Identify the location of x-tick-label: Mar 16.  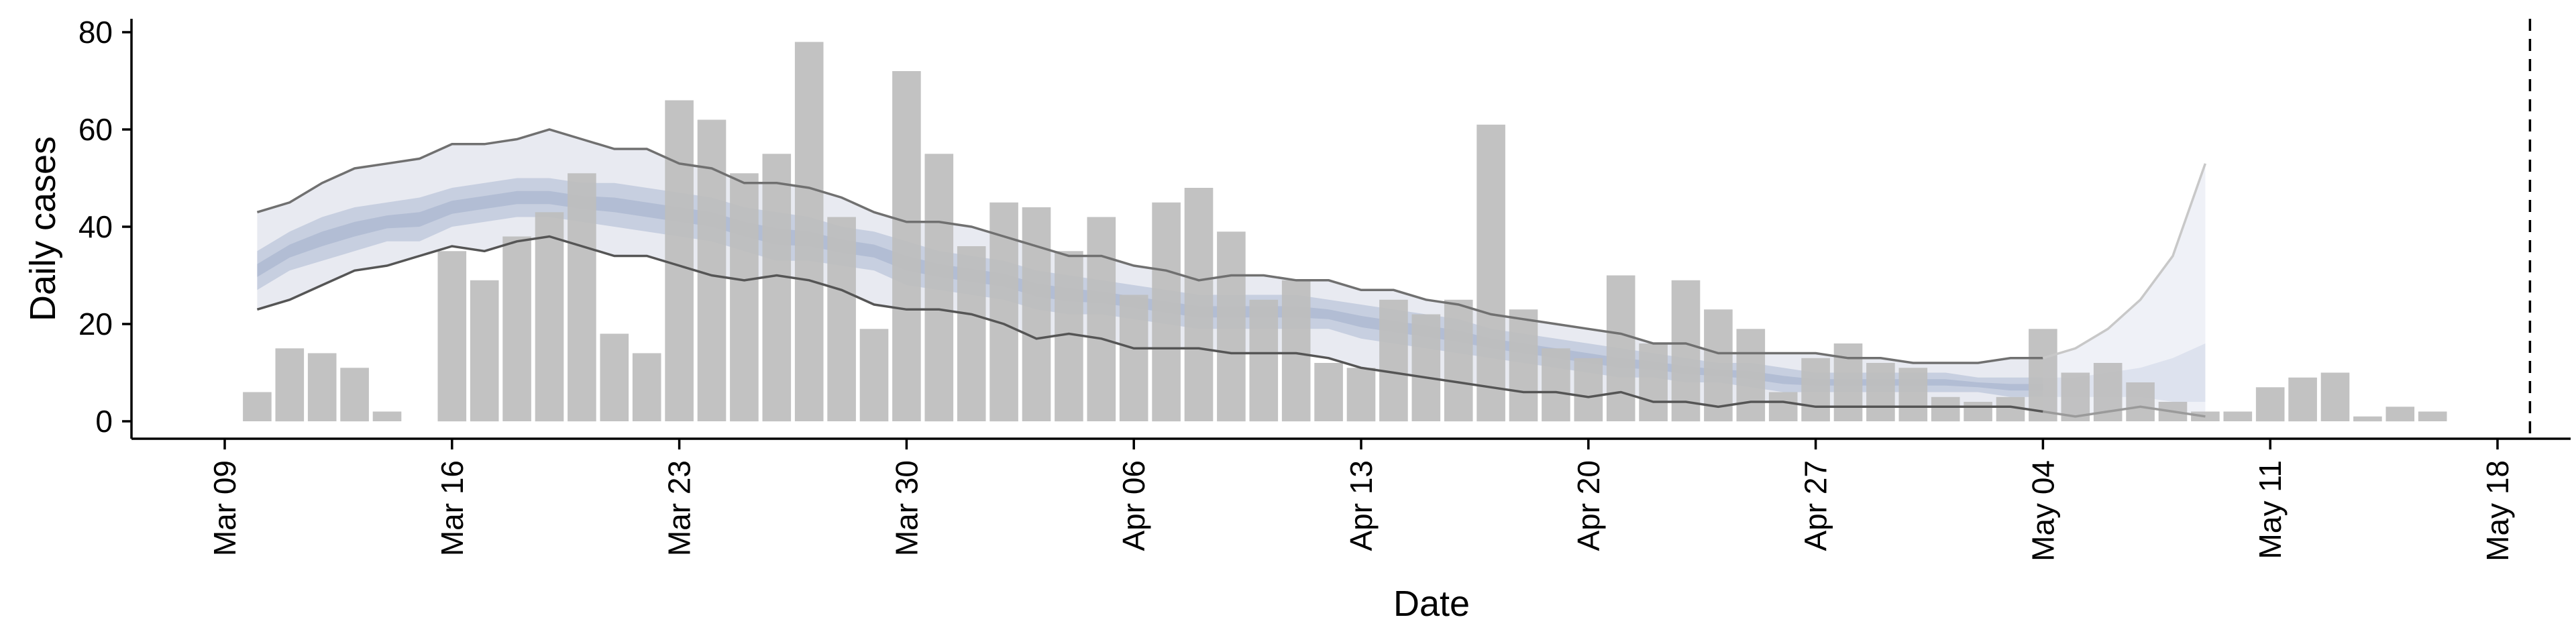
(452, 508).